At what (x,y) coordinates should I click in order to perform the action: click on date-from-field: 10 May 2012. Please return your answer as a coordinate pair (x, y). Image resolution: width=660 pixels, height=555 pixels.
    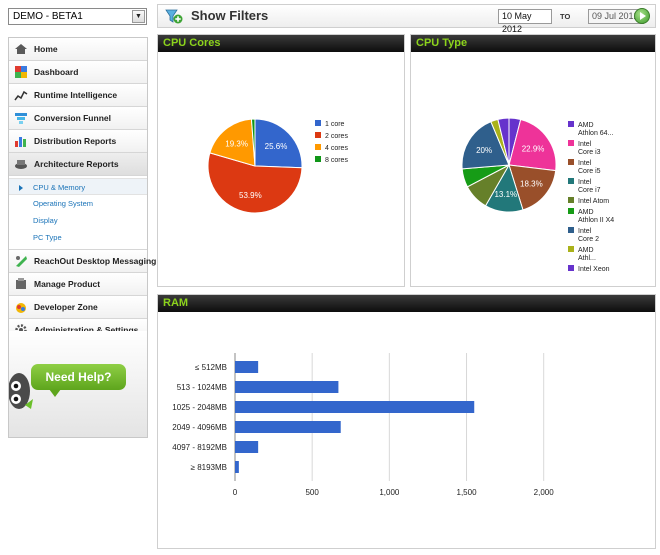
    Looking at the image, I should click on (525, 21).